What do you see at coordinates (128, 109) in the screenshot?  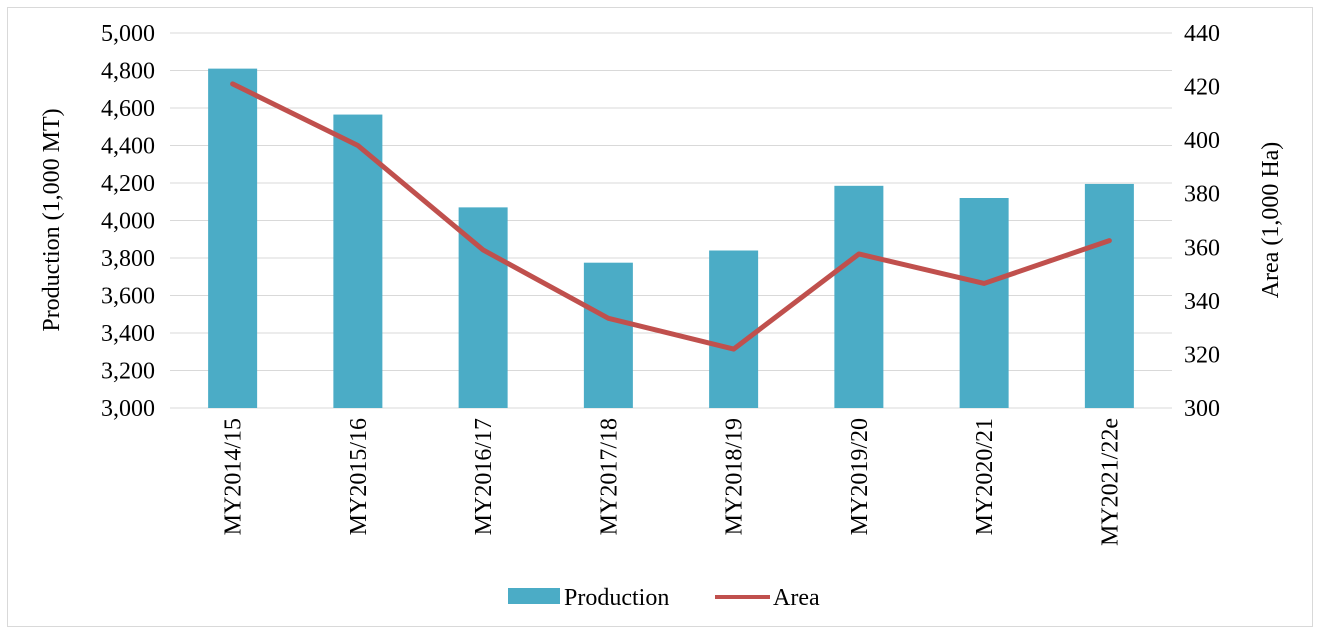 I see `y-tick-label: 4,600` at bounding box center [128, 109].